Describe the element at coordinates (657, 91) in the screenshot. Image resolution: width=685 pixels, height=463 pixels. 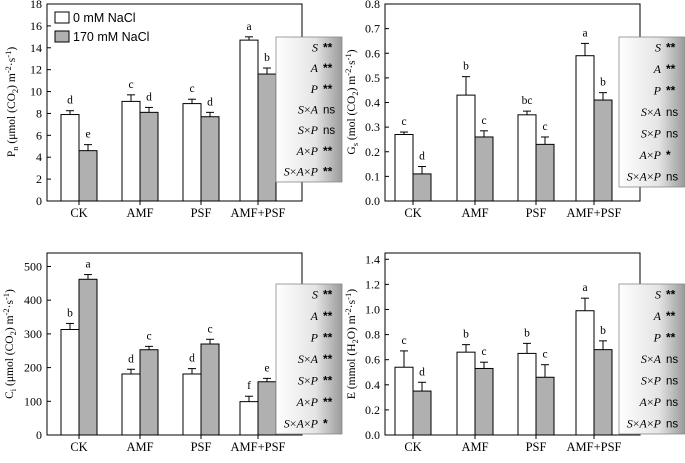
I see `gs-stats-factor: P` at that location.